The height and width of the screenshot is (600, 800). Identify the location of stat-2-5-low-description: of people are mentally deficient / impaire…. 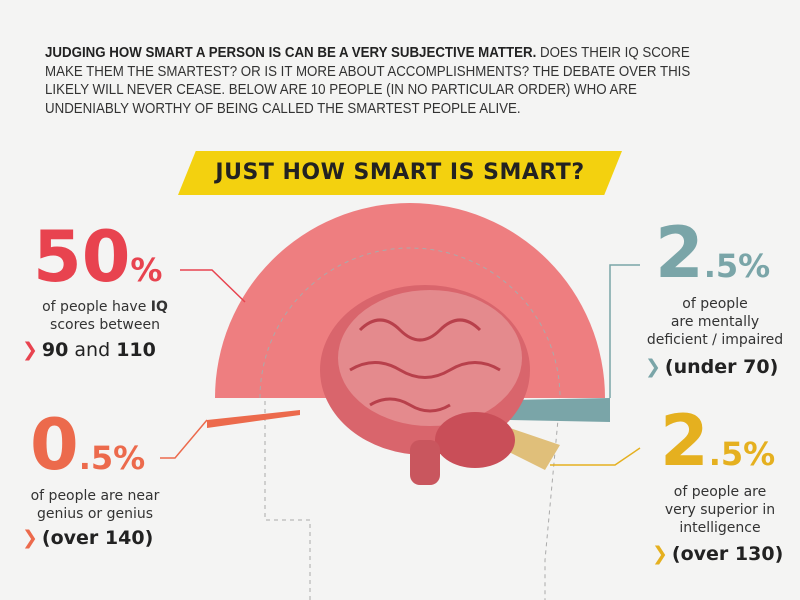
(715, 322).